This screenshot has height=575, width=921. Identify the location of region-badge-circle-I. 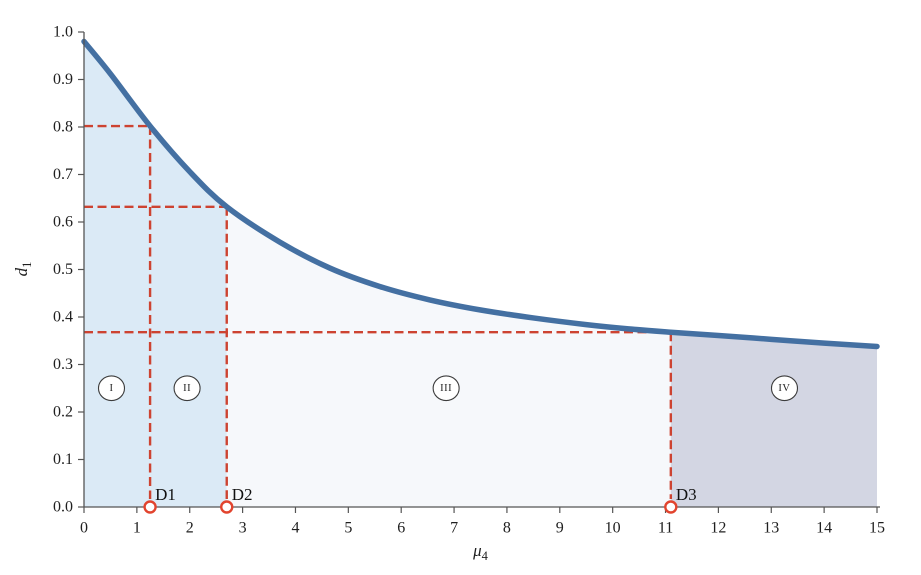
(111, 388).